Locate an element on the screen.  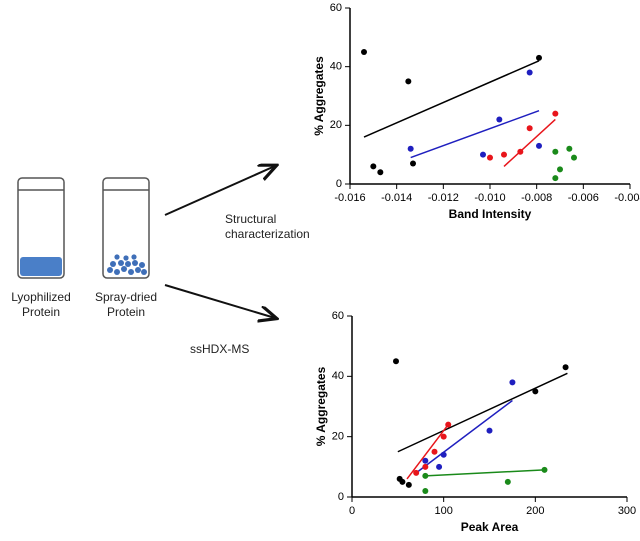
x-tick-label: -0.014 is located at coordinates (396, 198).